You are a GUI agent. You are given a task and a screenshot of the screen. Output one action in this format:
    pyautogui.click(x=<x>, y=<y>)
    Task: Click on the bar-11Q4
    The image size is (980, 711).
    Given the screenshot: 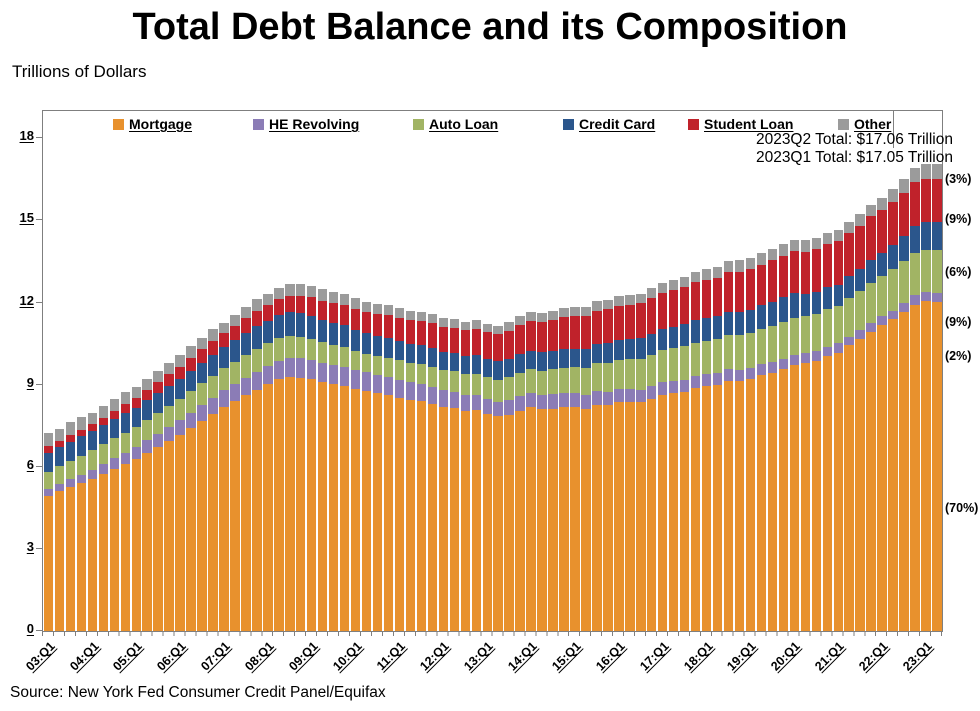 What is the action you would take?
    pyautogui.click(x=432, y=371)
    